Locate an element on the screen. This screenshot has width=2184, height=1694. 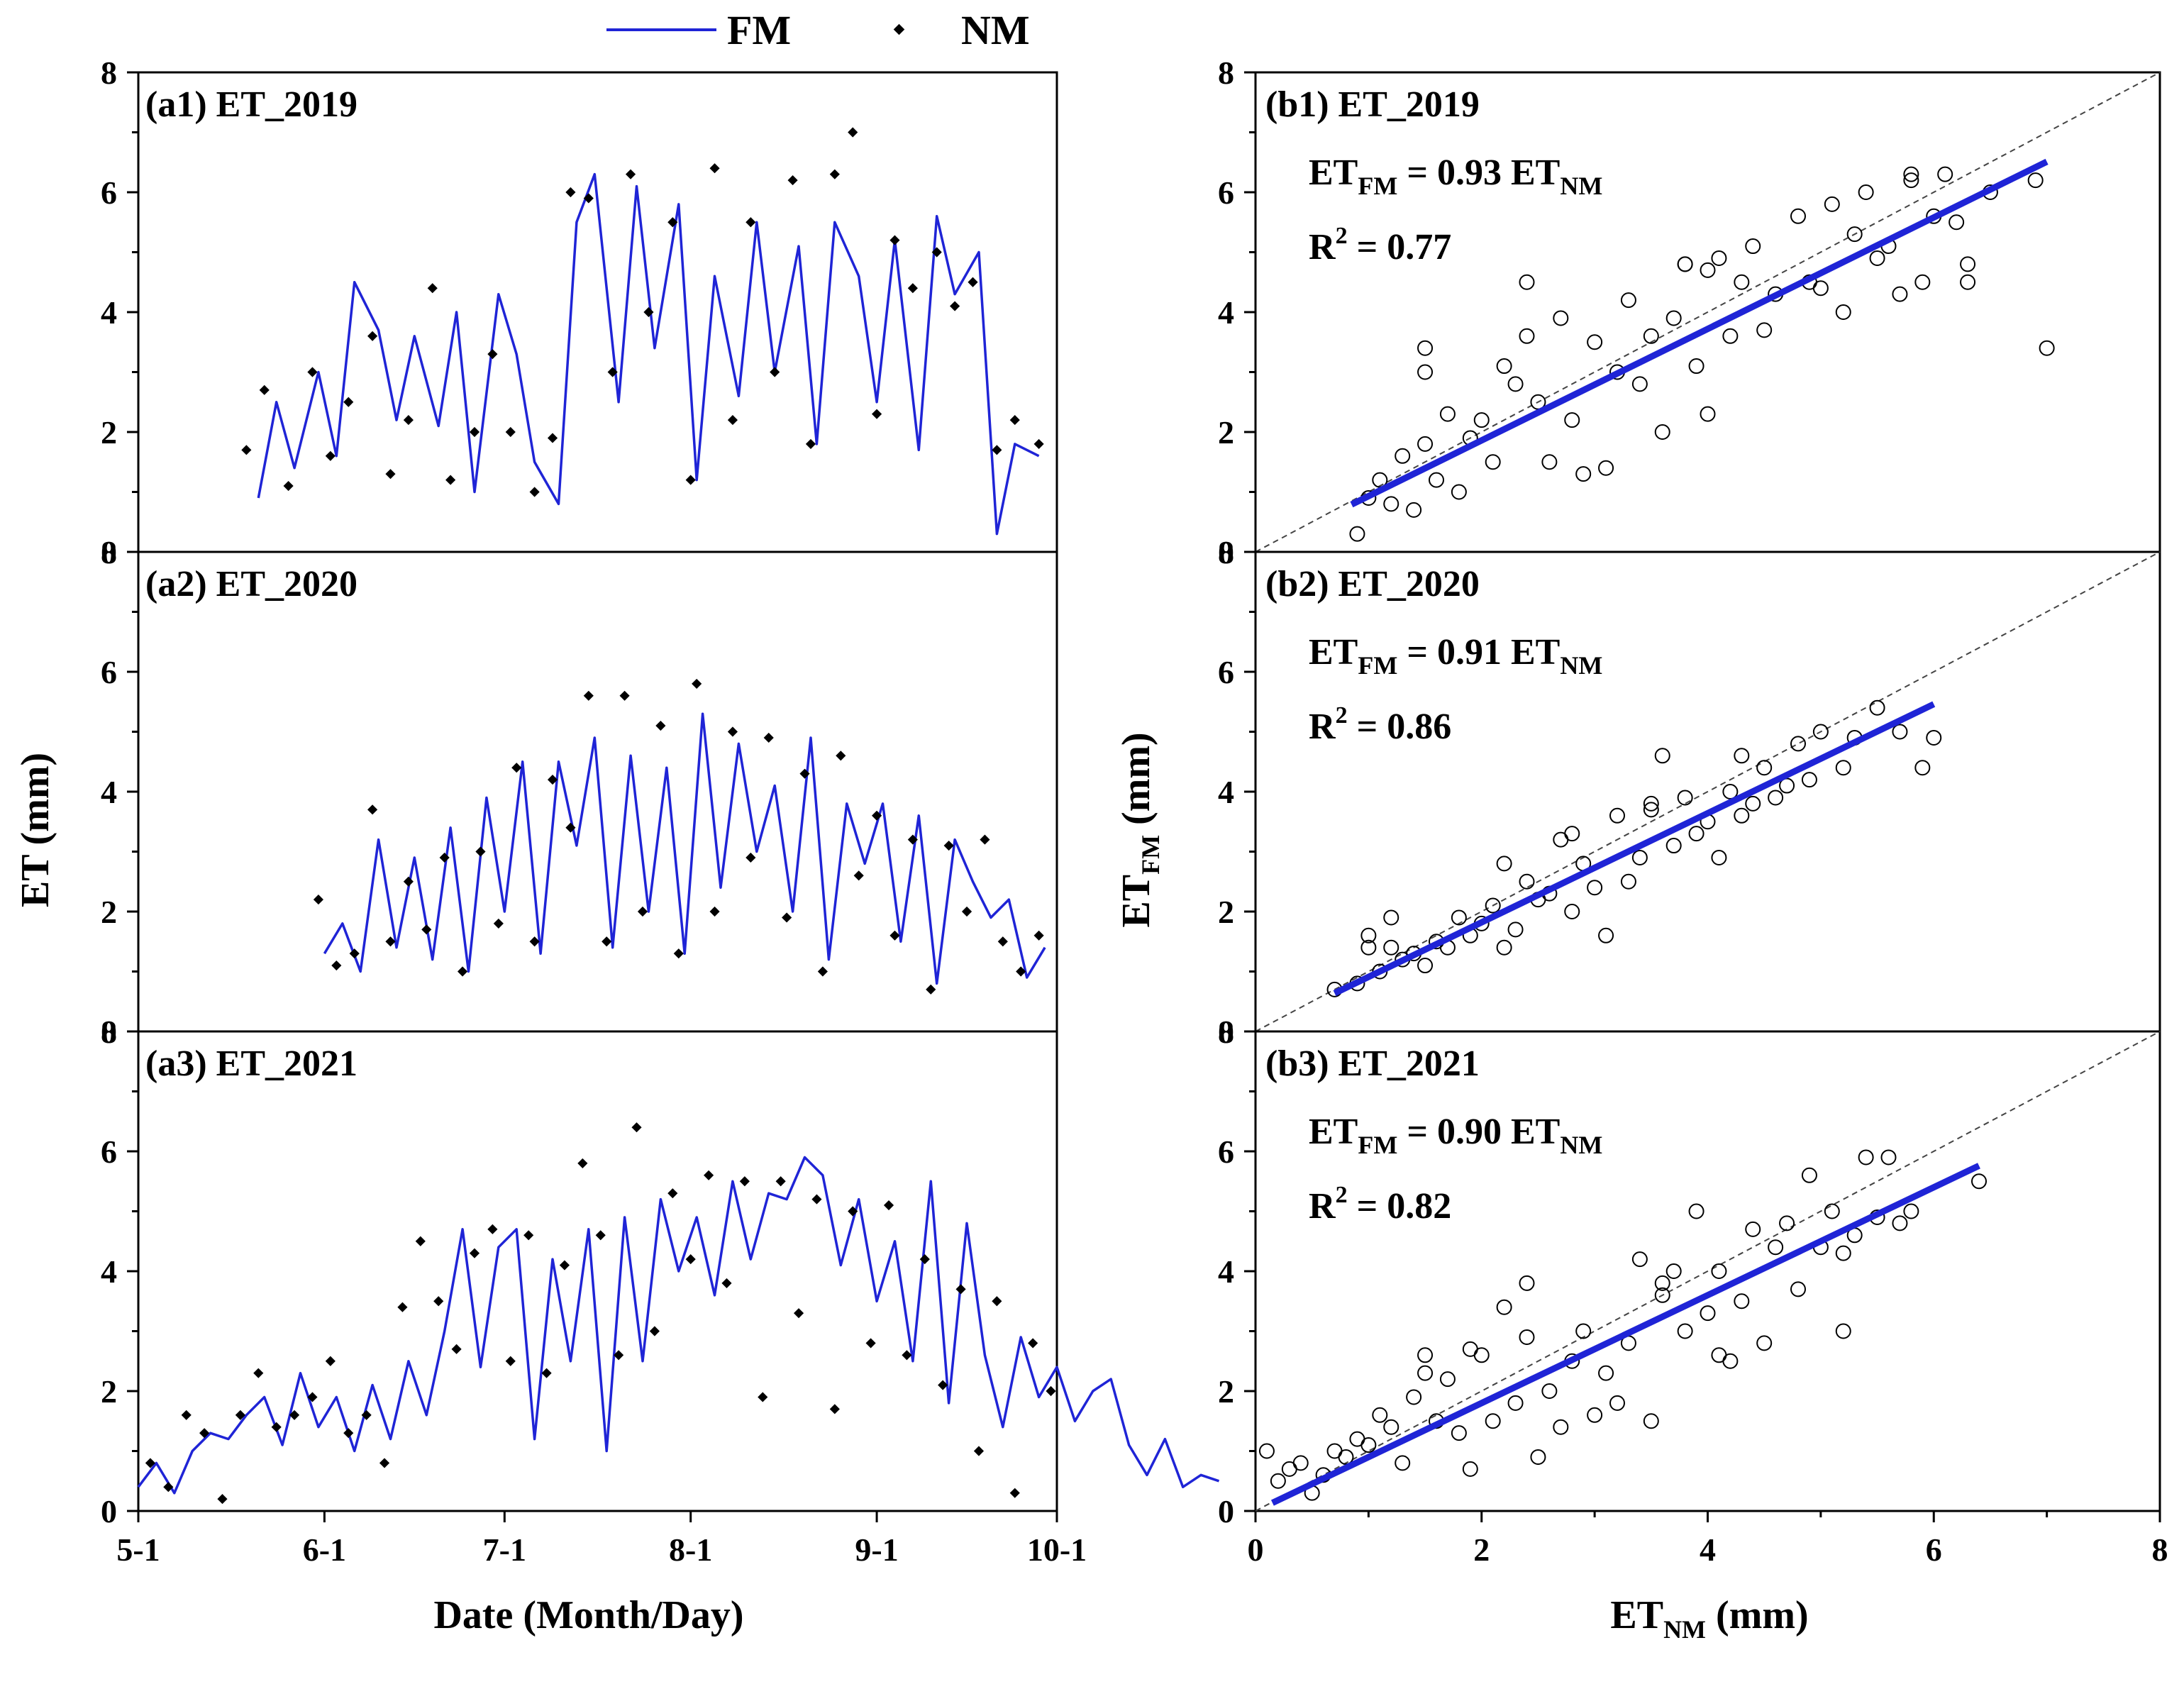
r2-value: = 0.82 is located at coordinates (1400, 1206).